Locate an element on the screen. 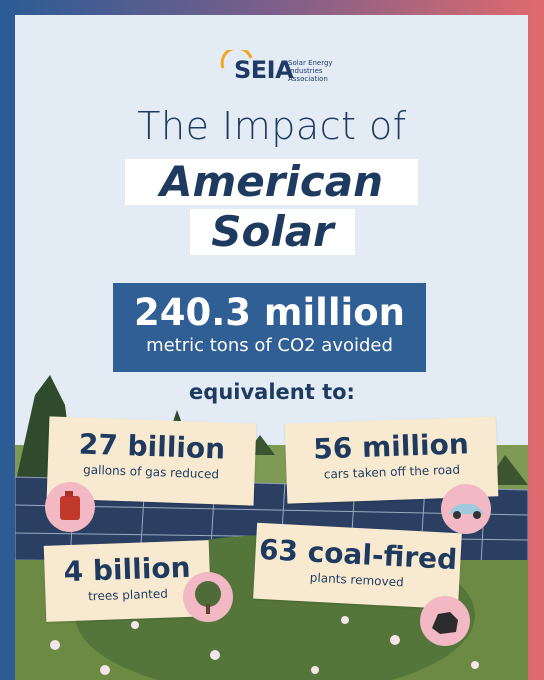 This screenshot has height=680, width=544. headline-box: 240.3 million metric tons of CO2 avoided is located at coordinates (269, 327).